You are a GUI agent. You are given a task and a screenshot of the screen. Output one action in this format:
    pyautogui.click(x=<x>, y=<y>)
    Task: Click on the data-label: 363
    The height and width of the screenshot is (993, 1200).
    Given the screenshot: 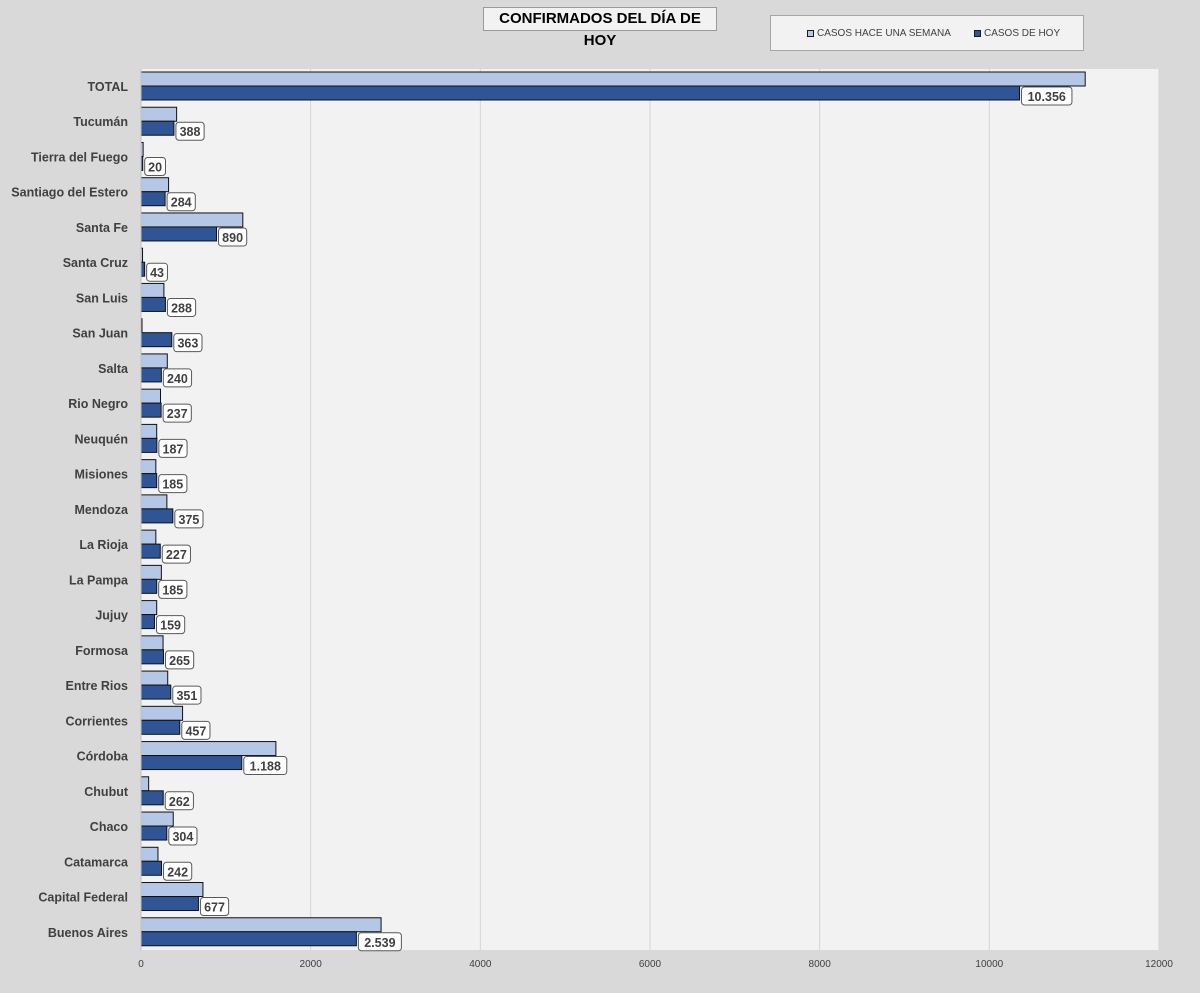 What is the action you would take?
    pyautogui.click(x=187, y=344)
    